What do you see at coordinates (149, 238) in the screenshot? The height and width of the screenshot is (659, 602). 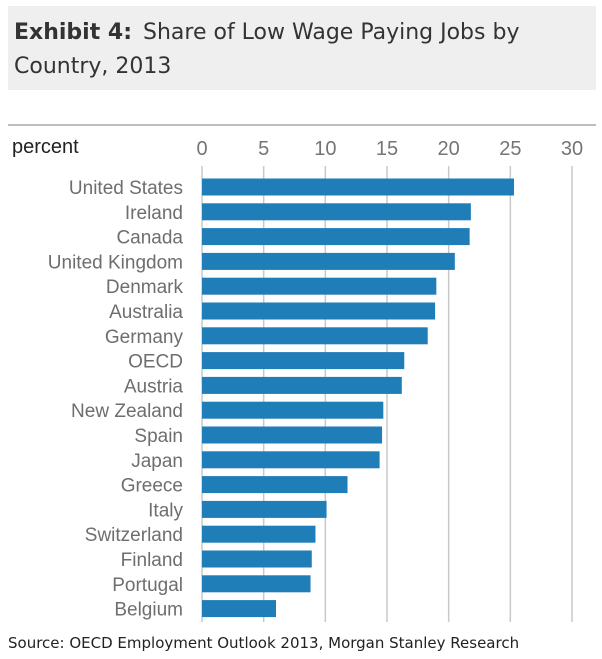 I see `category-label: Canada` at bounding box center [149, 238].